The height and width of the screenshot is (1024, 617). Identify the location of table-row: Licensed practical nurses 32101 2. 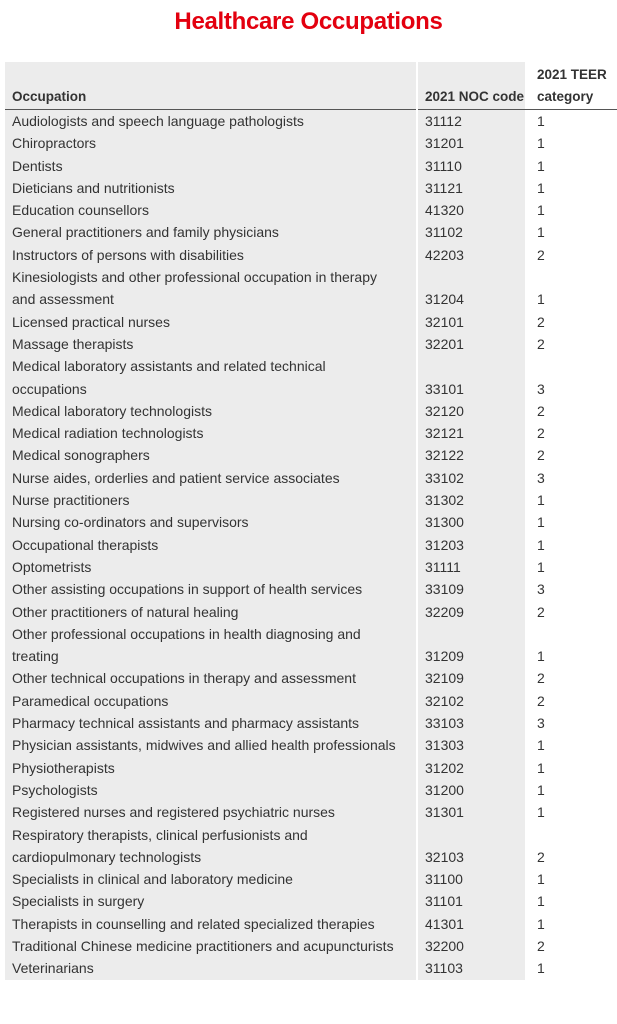
(311, 321).